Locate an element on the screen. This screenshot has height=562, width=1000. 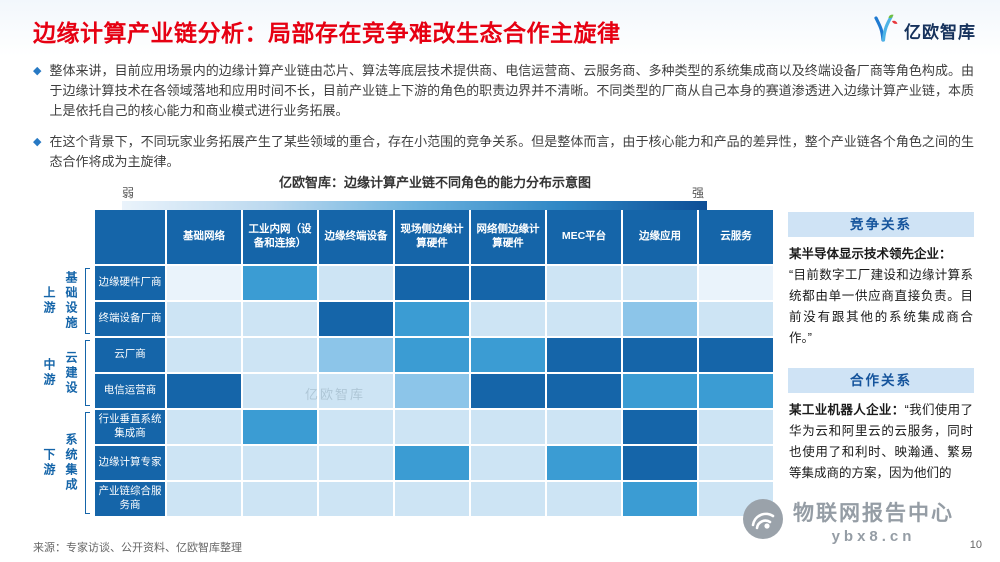
row-group-midstream: 中游 云建设 is located at coordinates (61, 373).